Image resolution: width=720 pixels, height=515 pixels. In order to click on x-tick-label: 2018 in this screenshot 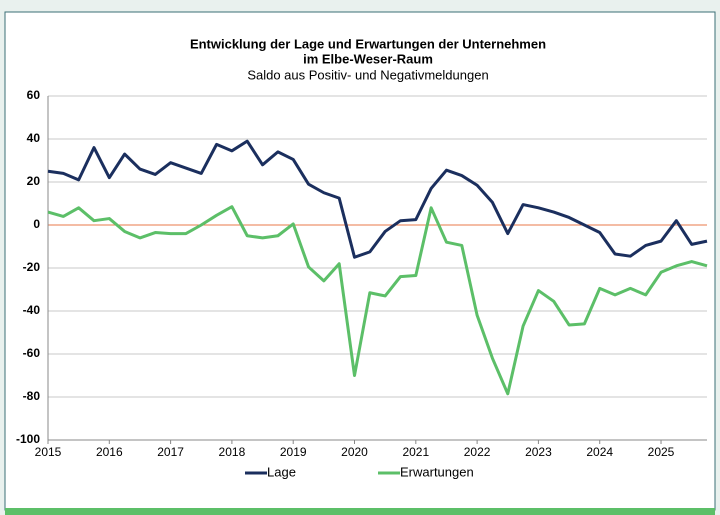, I will do `click(232, 452)`.